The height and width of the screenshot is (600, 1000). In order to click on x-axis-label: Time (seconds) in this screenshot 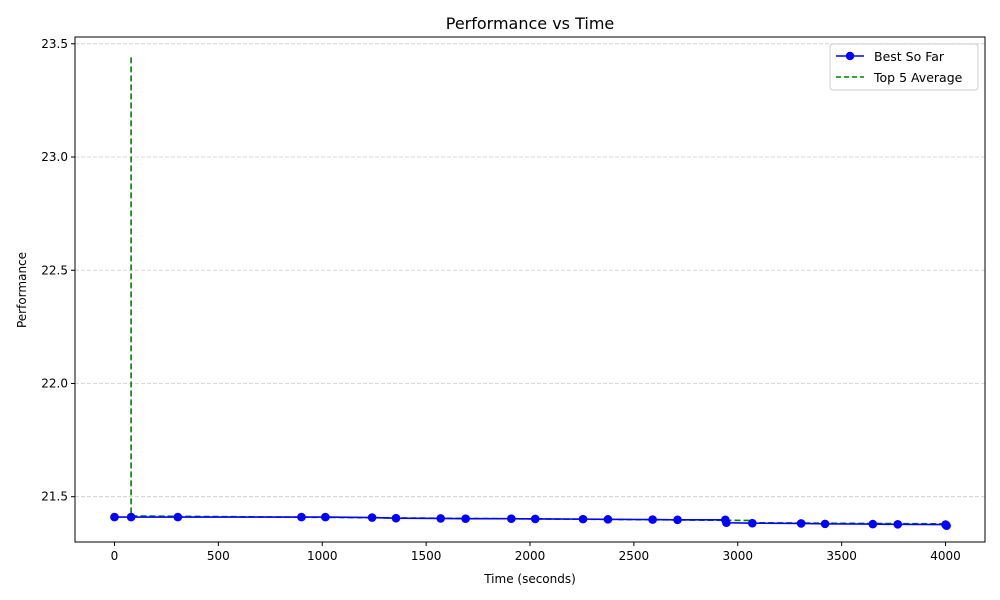, I will do `click(529, 579)`.